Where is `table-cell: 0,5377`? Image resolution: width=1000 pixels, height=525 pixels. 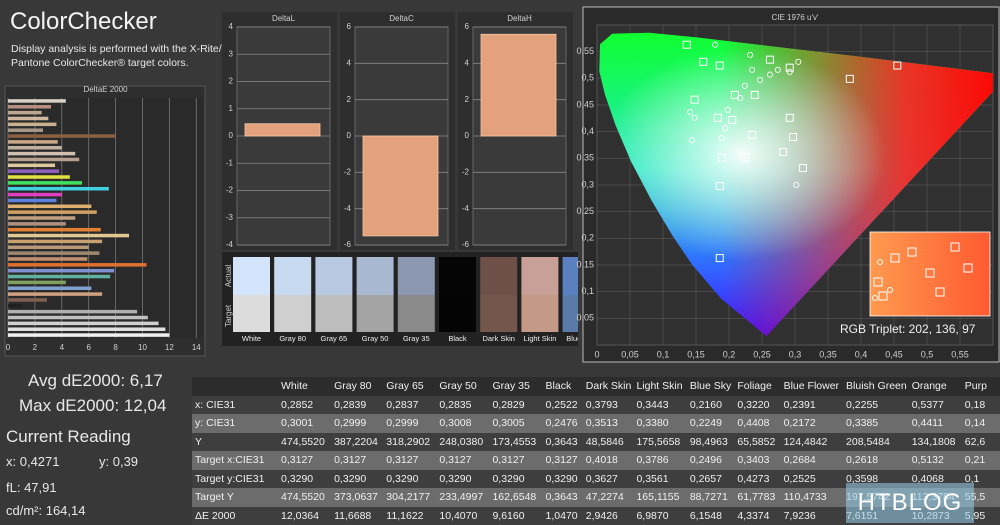
table-cell: 0,5377 is located at coordinates (927, 404).